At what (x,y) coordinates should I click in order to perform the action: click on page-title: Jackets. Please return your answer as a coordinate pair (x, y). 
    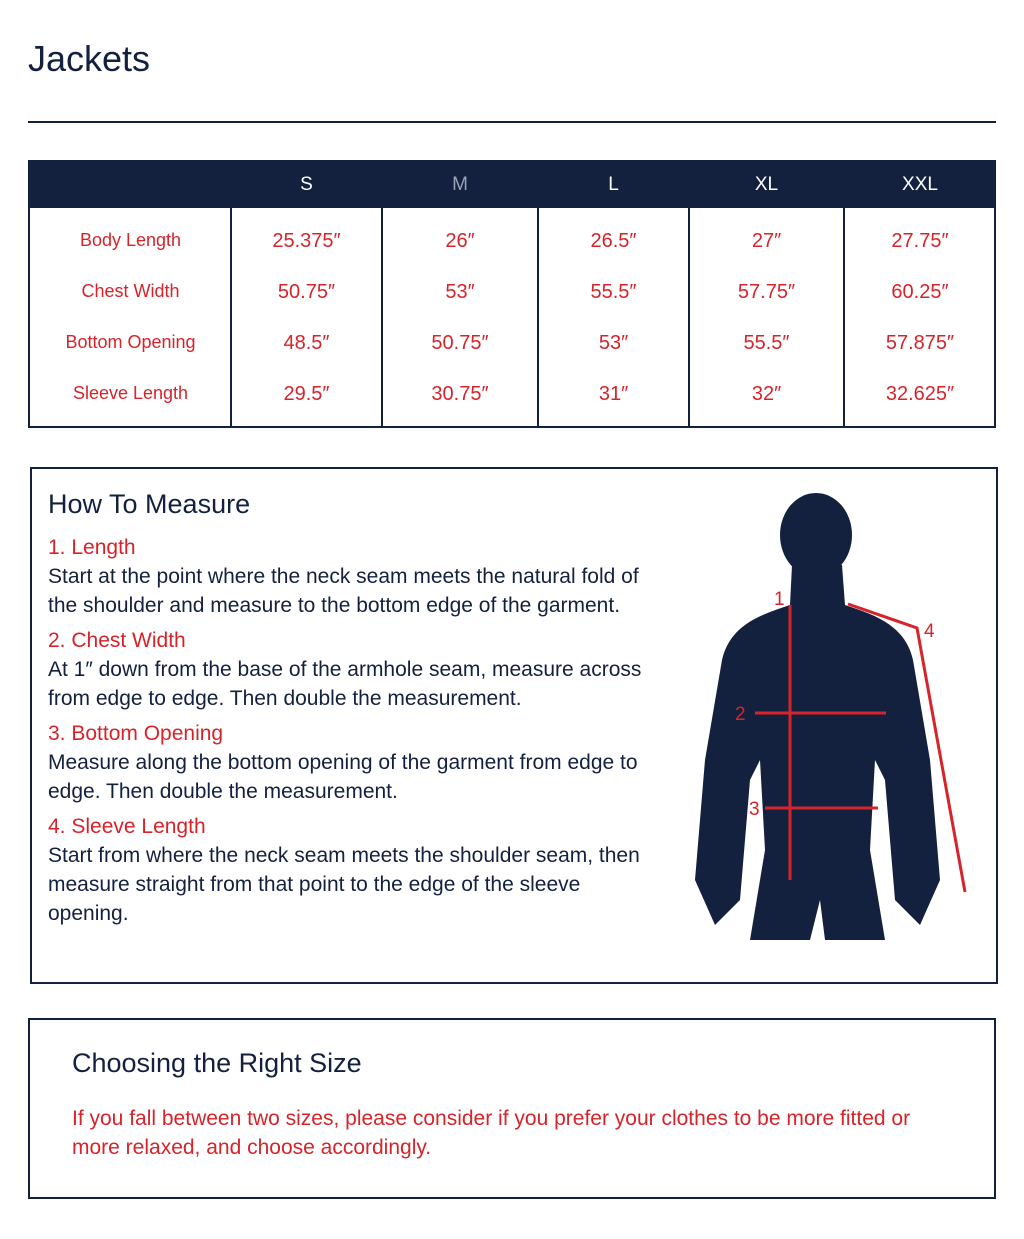
    Looking at the image, I should click on (89, 58).